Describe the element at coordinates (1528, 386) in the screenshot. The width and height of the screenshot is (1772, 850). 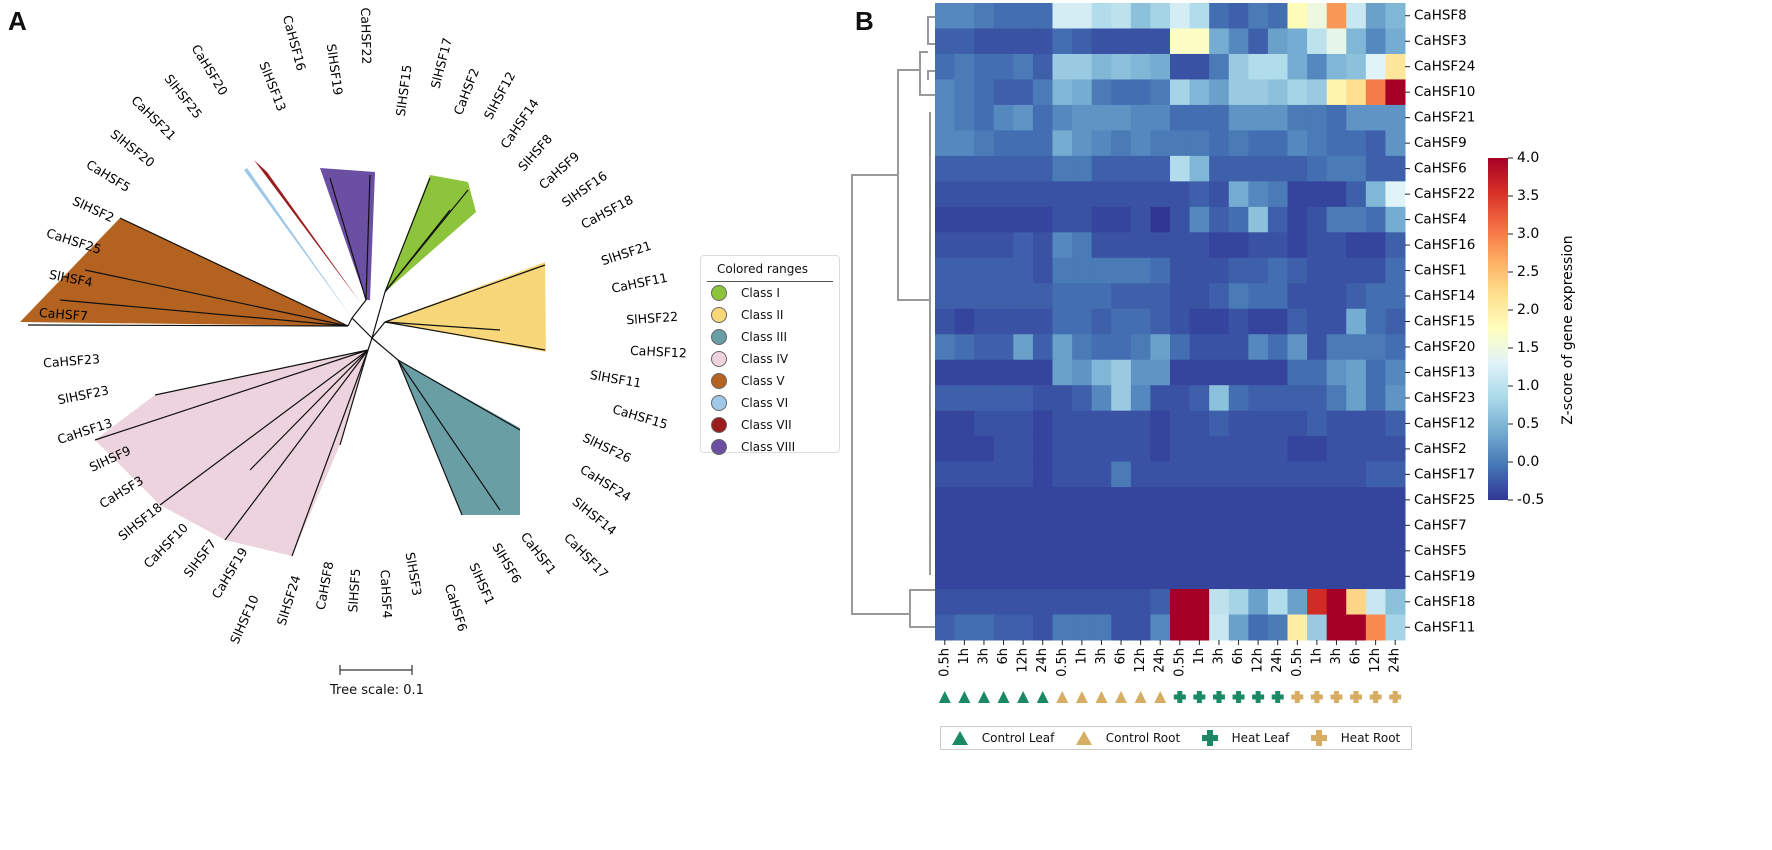
I see `colorbar-tick-label: 1.0` at that location.